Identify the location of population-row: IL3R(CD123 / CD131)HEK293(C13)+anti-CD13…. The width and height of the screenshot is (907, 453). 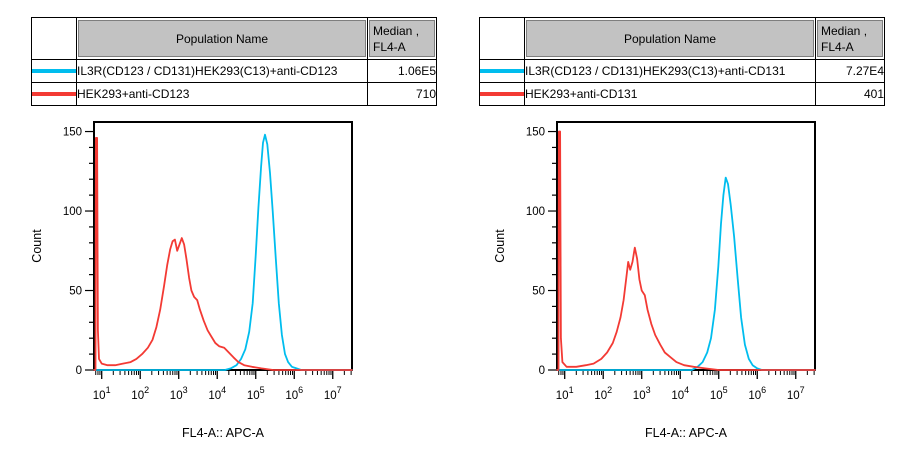
(682, 71).